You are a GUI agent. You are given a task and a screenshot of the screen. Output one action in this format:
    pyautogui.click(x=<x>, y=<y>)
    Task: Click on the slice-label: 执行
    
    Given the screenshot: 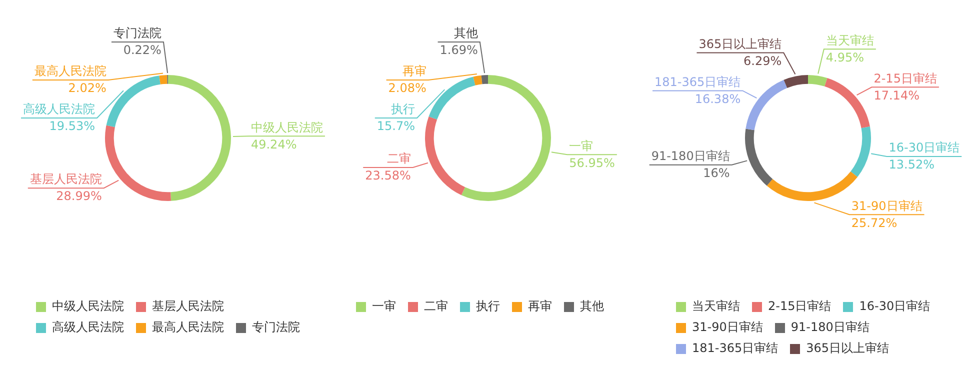 What is the action you would take?
    pyautogui.click(x=403, y=109)
    